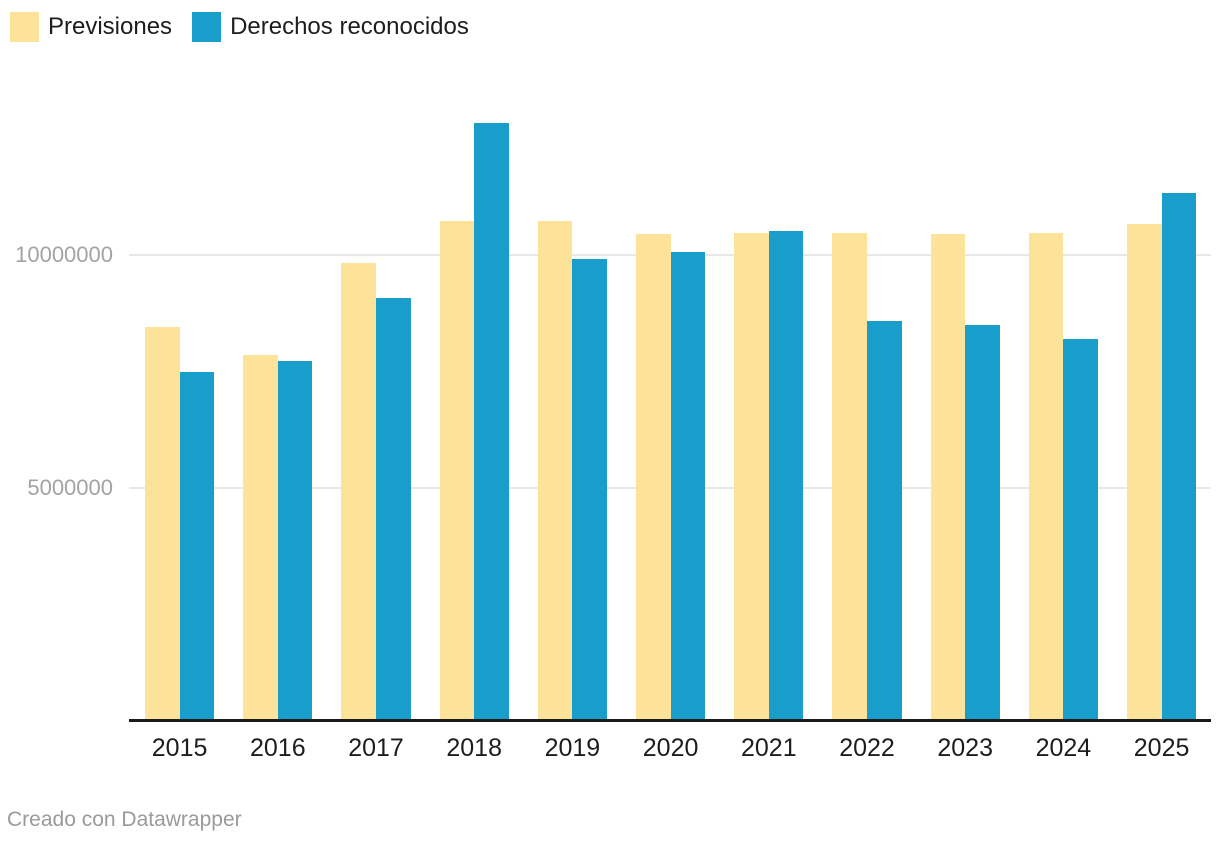  Describe the element at coordinates (572, 748) in the screenshot. I see `x-tick-2019: 2019` at that location.